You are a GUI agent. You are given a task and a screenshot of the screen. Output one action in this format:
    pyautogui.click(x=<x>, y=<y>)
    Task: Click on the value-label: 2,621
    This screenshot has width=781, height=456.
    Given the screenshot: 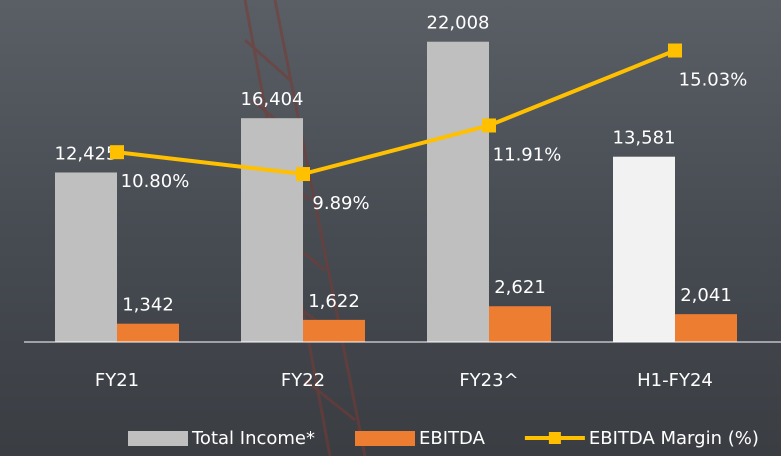 What is the action you would take?
    pyautogui.click(x=520, y=287)
    